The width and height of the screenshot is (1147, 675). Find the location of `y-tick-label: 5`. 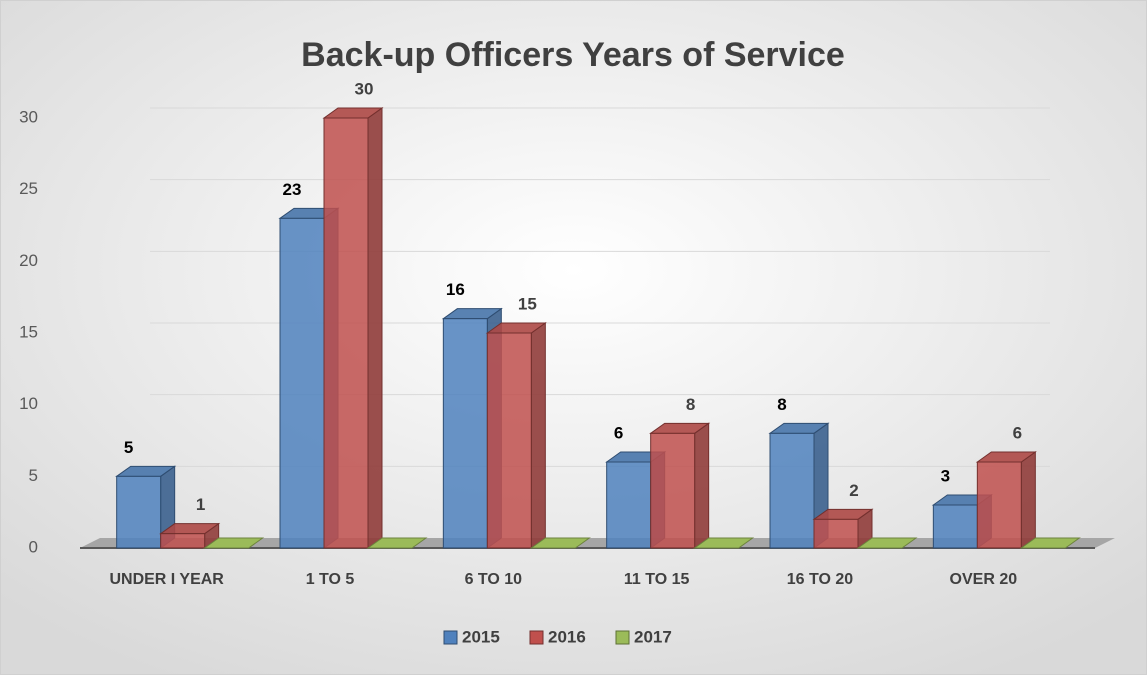

y-tick-label: 5 is located at coordinates (33, 475).